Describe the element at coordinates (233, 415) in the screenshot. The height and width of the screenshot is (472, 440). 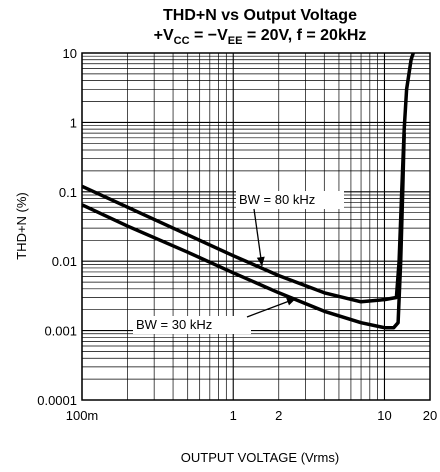
I see `x-tick-label: 1` at that location.